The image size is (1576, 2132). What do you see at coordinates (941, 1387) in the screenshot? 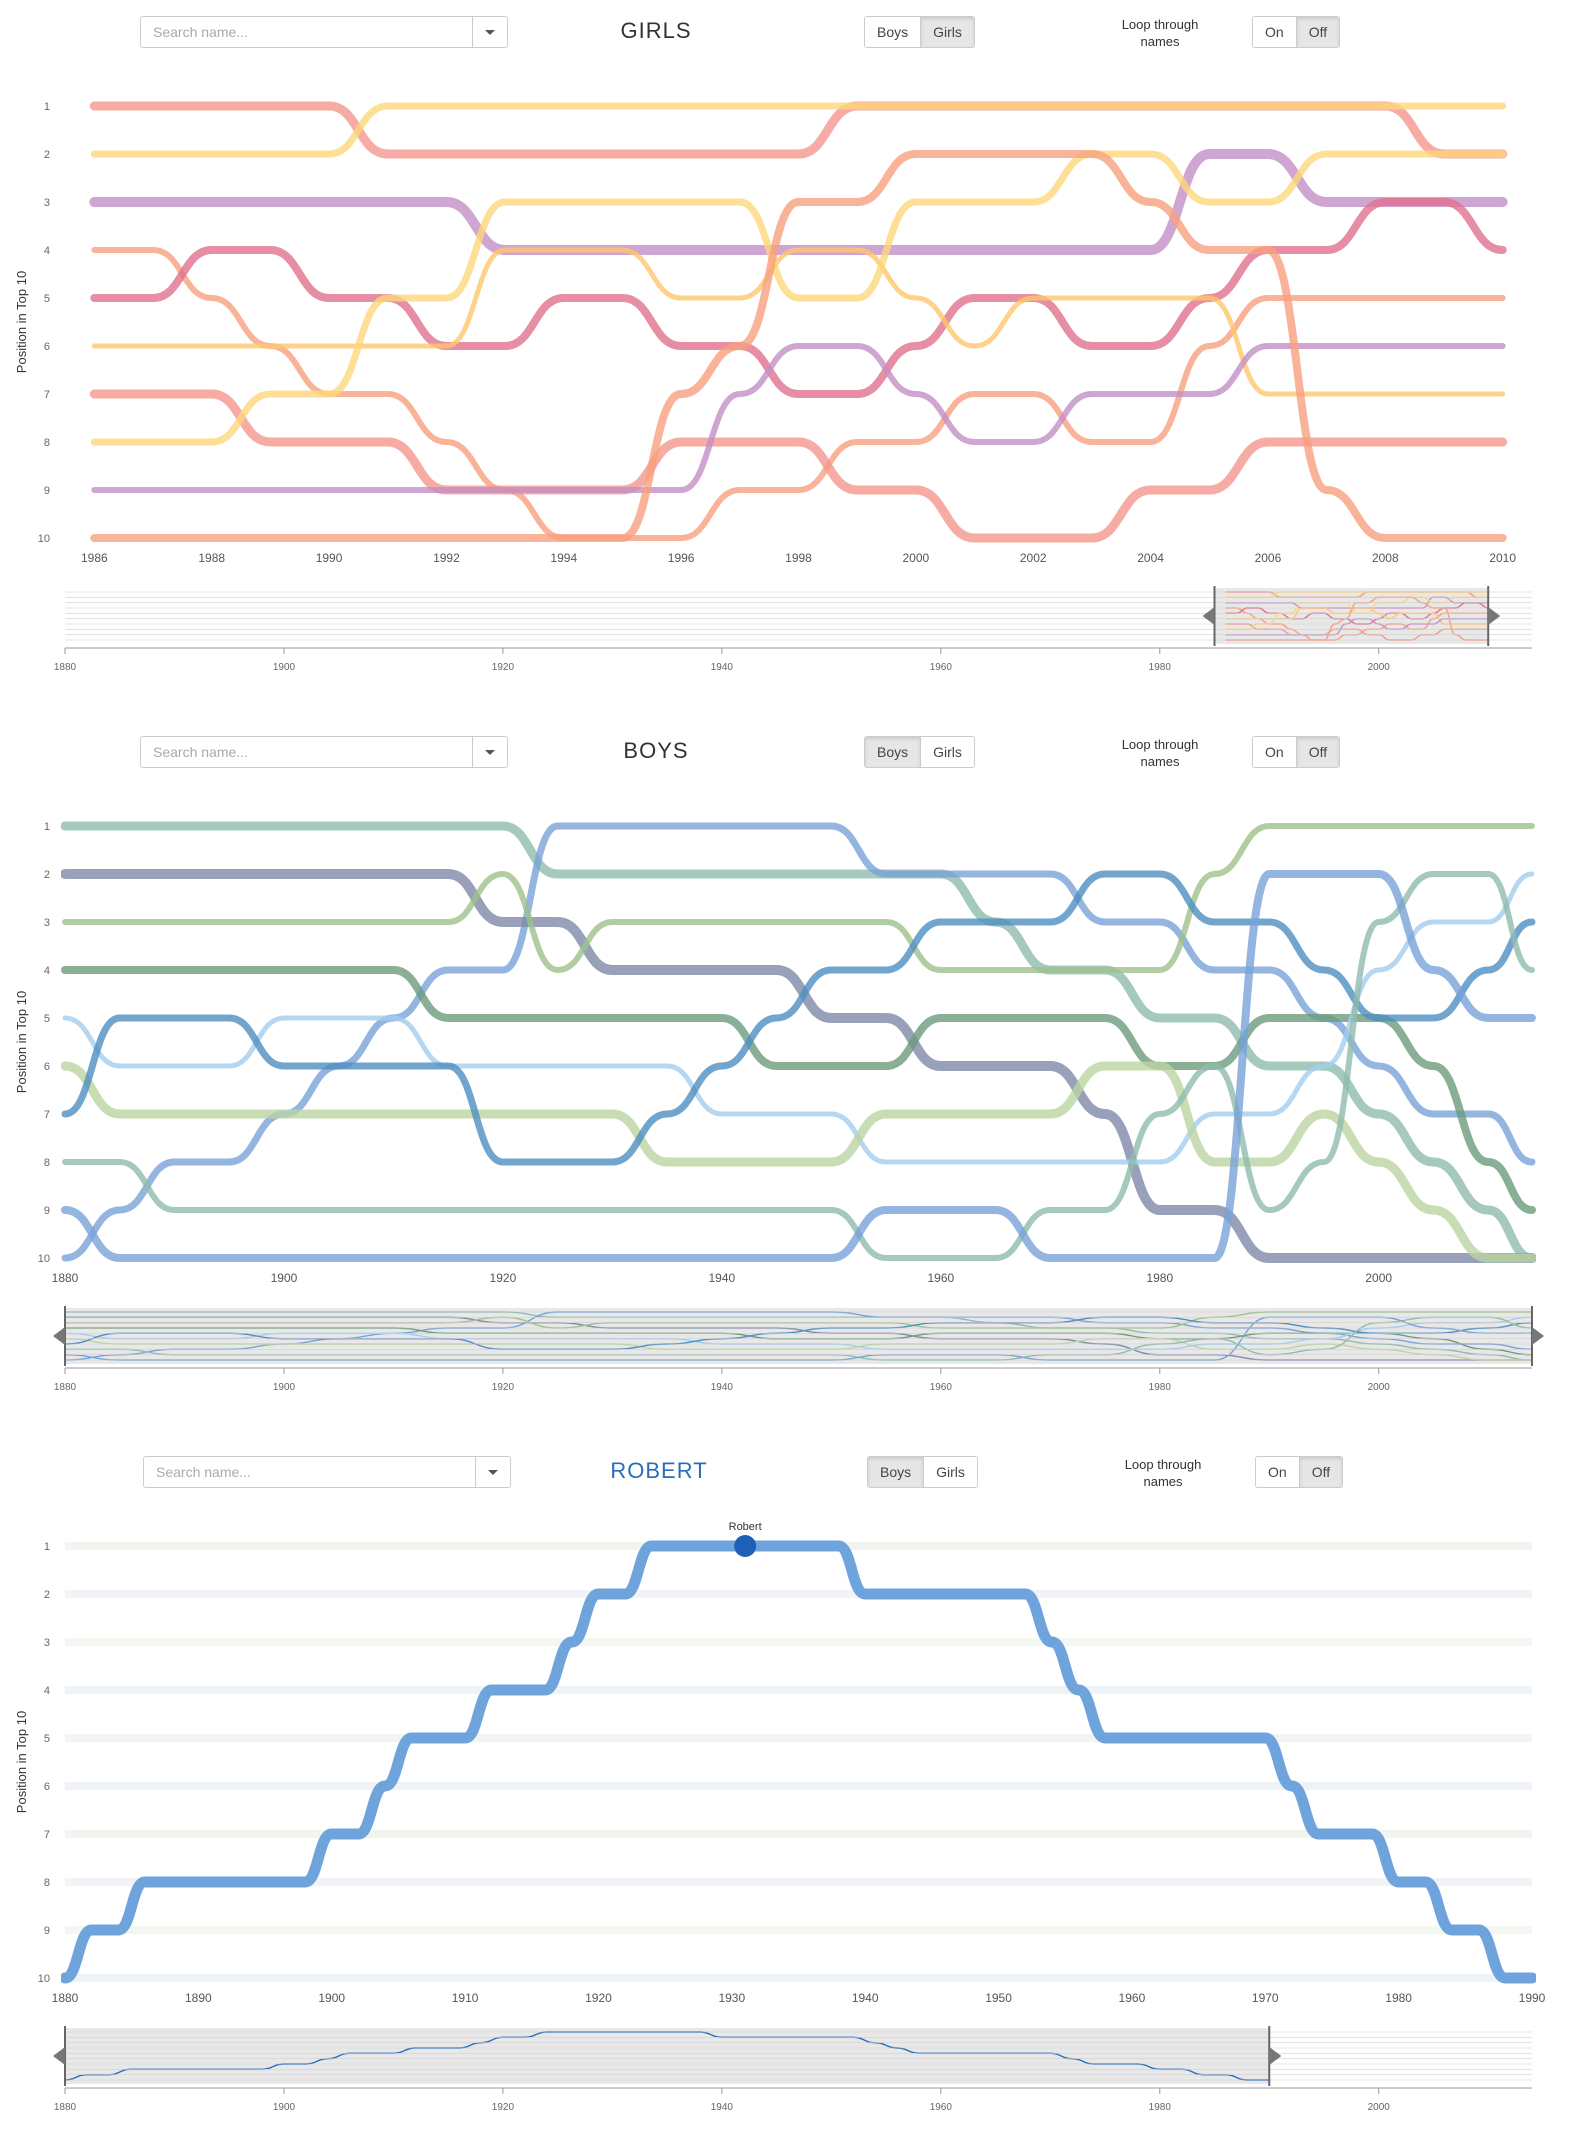
I see `brush-tick-label: 1960` at bounding box center [941, 1387].